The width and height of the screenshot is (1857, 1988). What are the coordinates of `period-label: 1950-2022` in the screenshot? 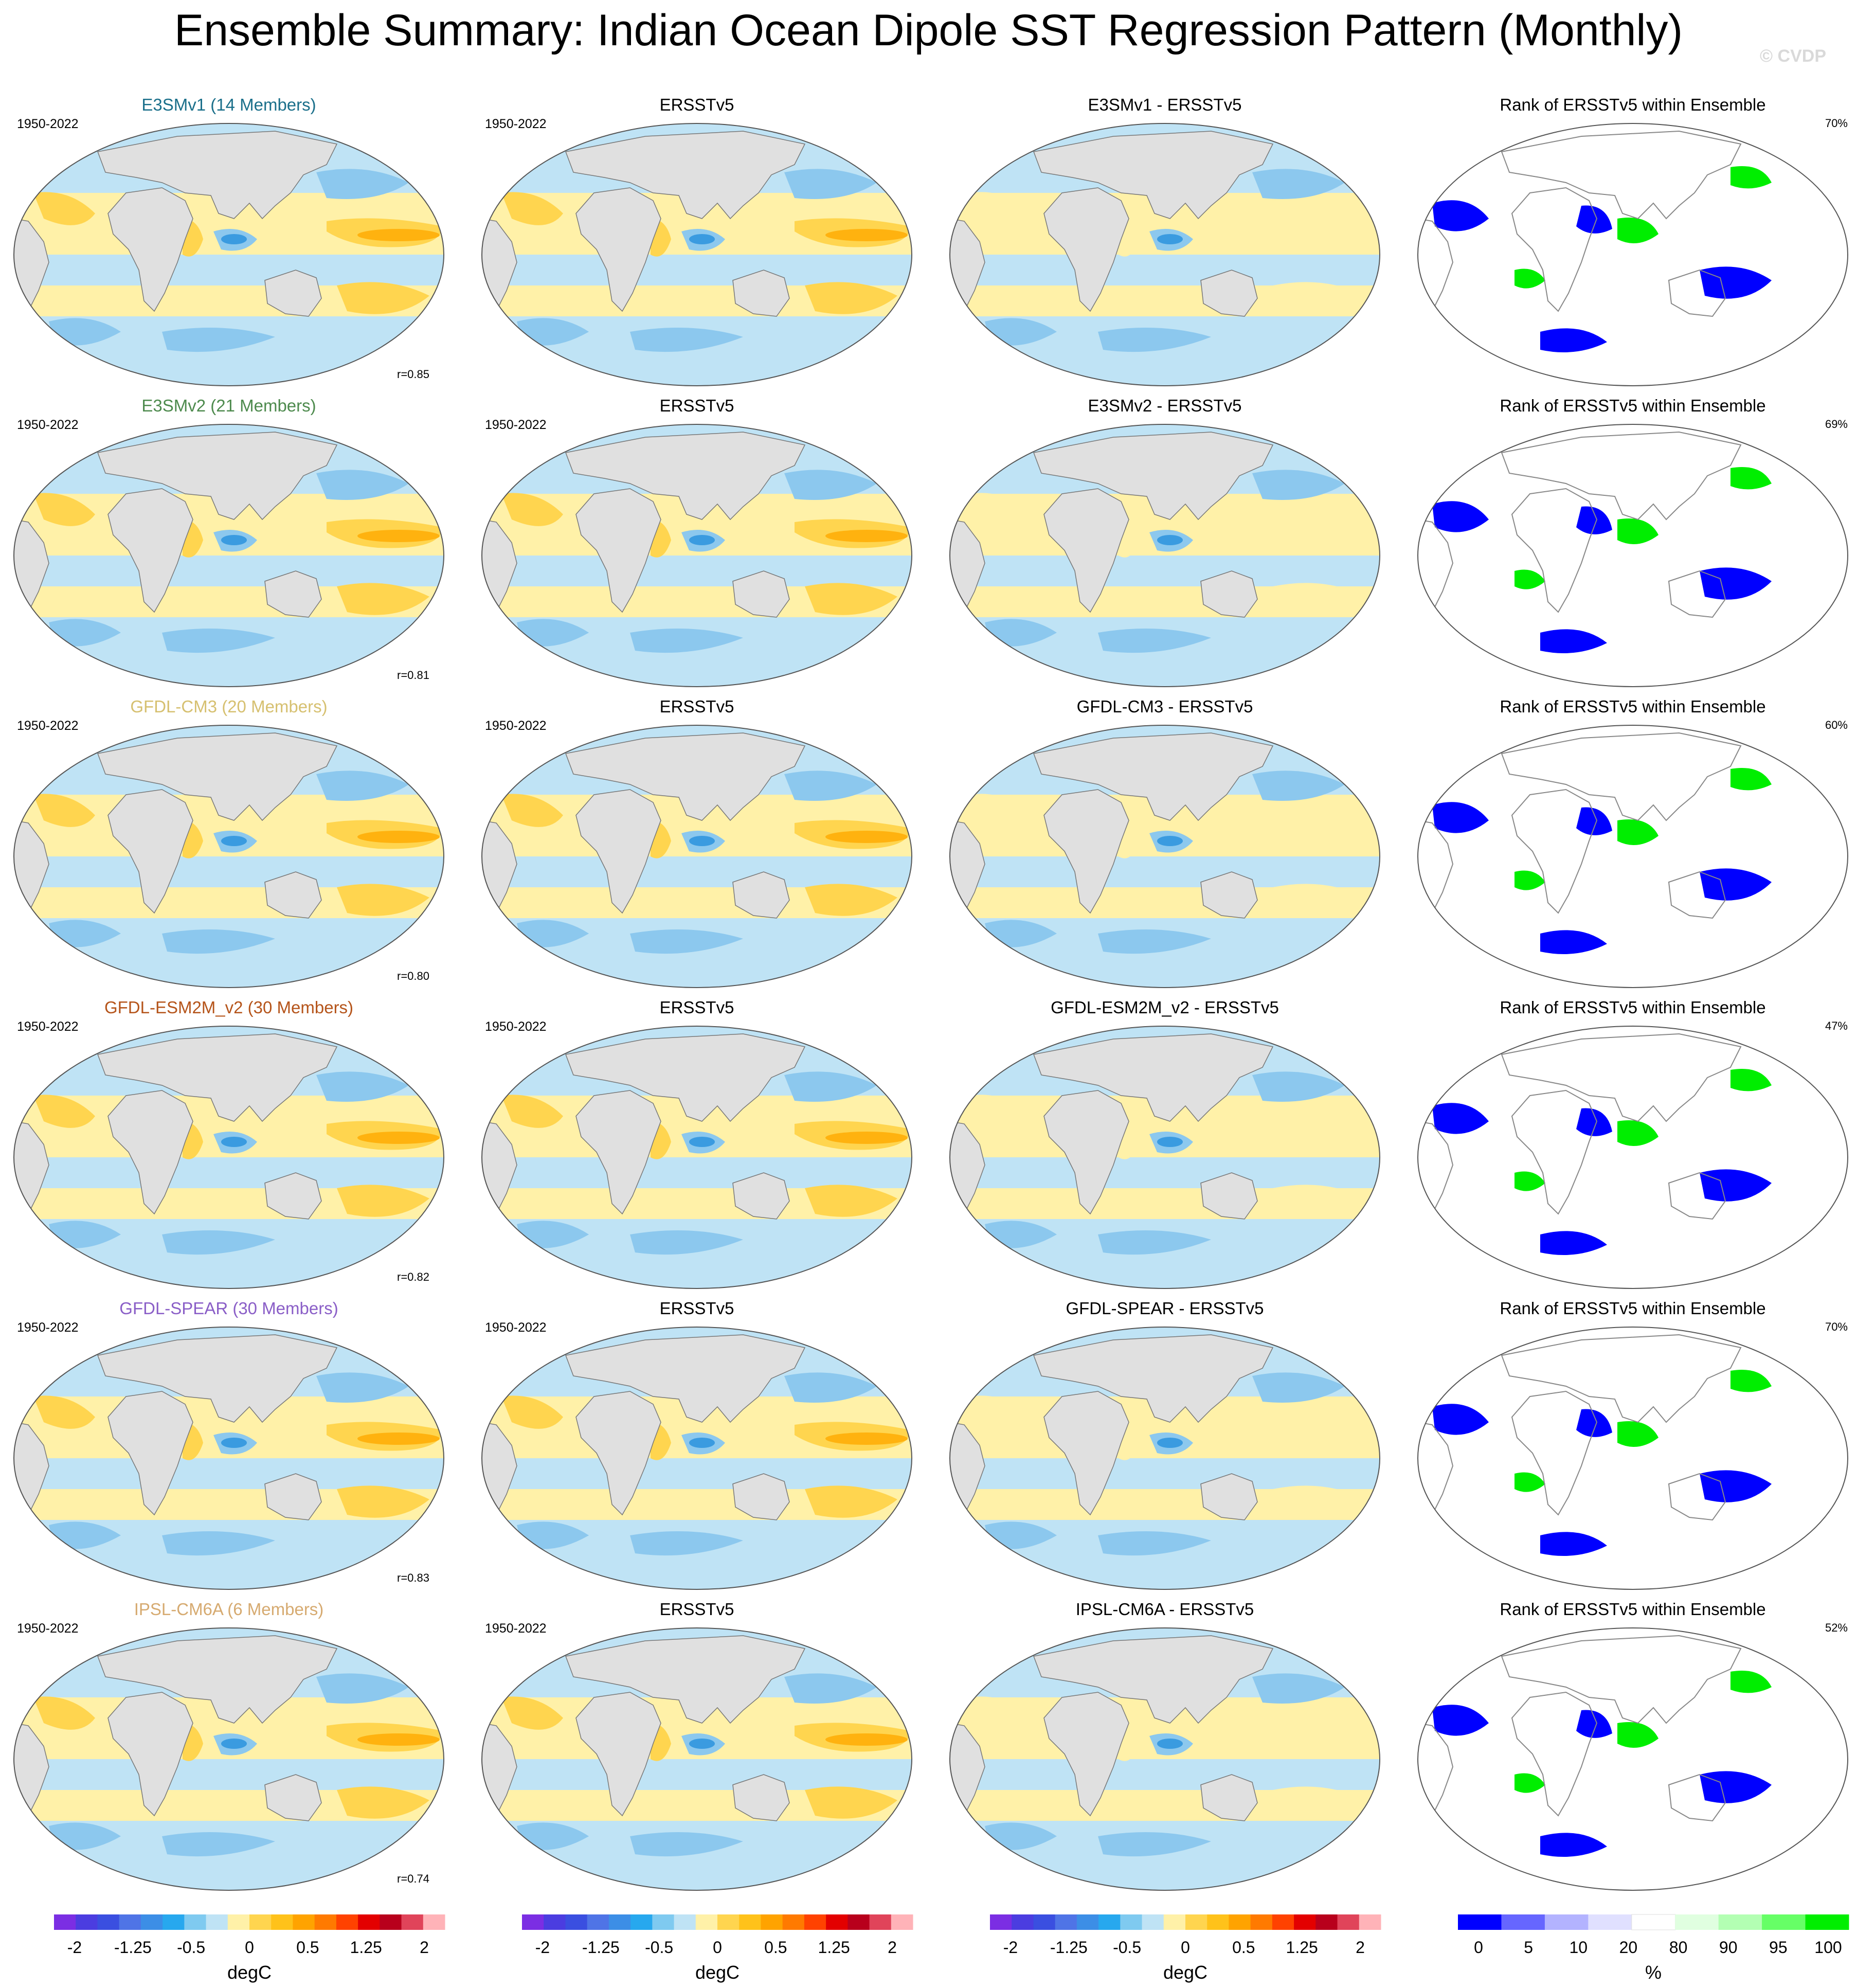 It's located at (48, 1327).